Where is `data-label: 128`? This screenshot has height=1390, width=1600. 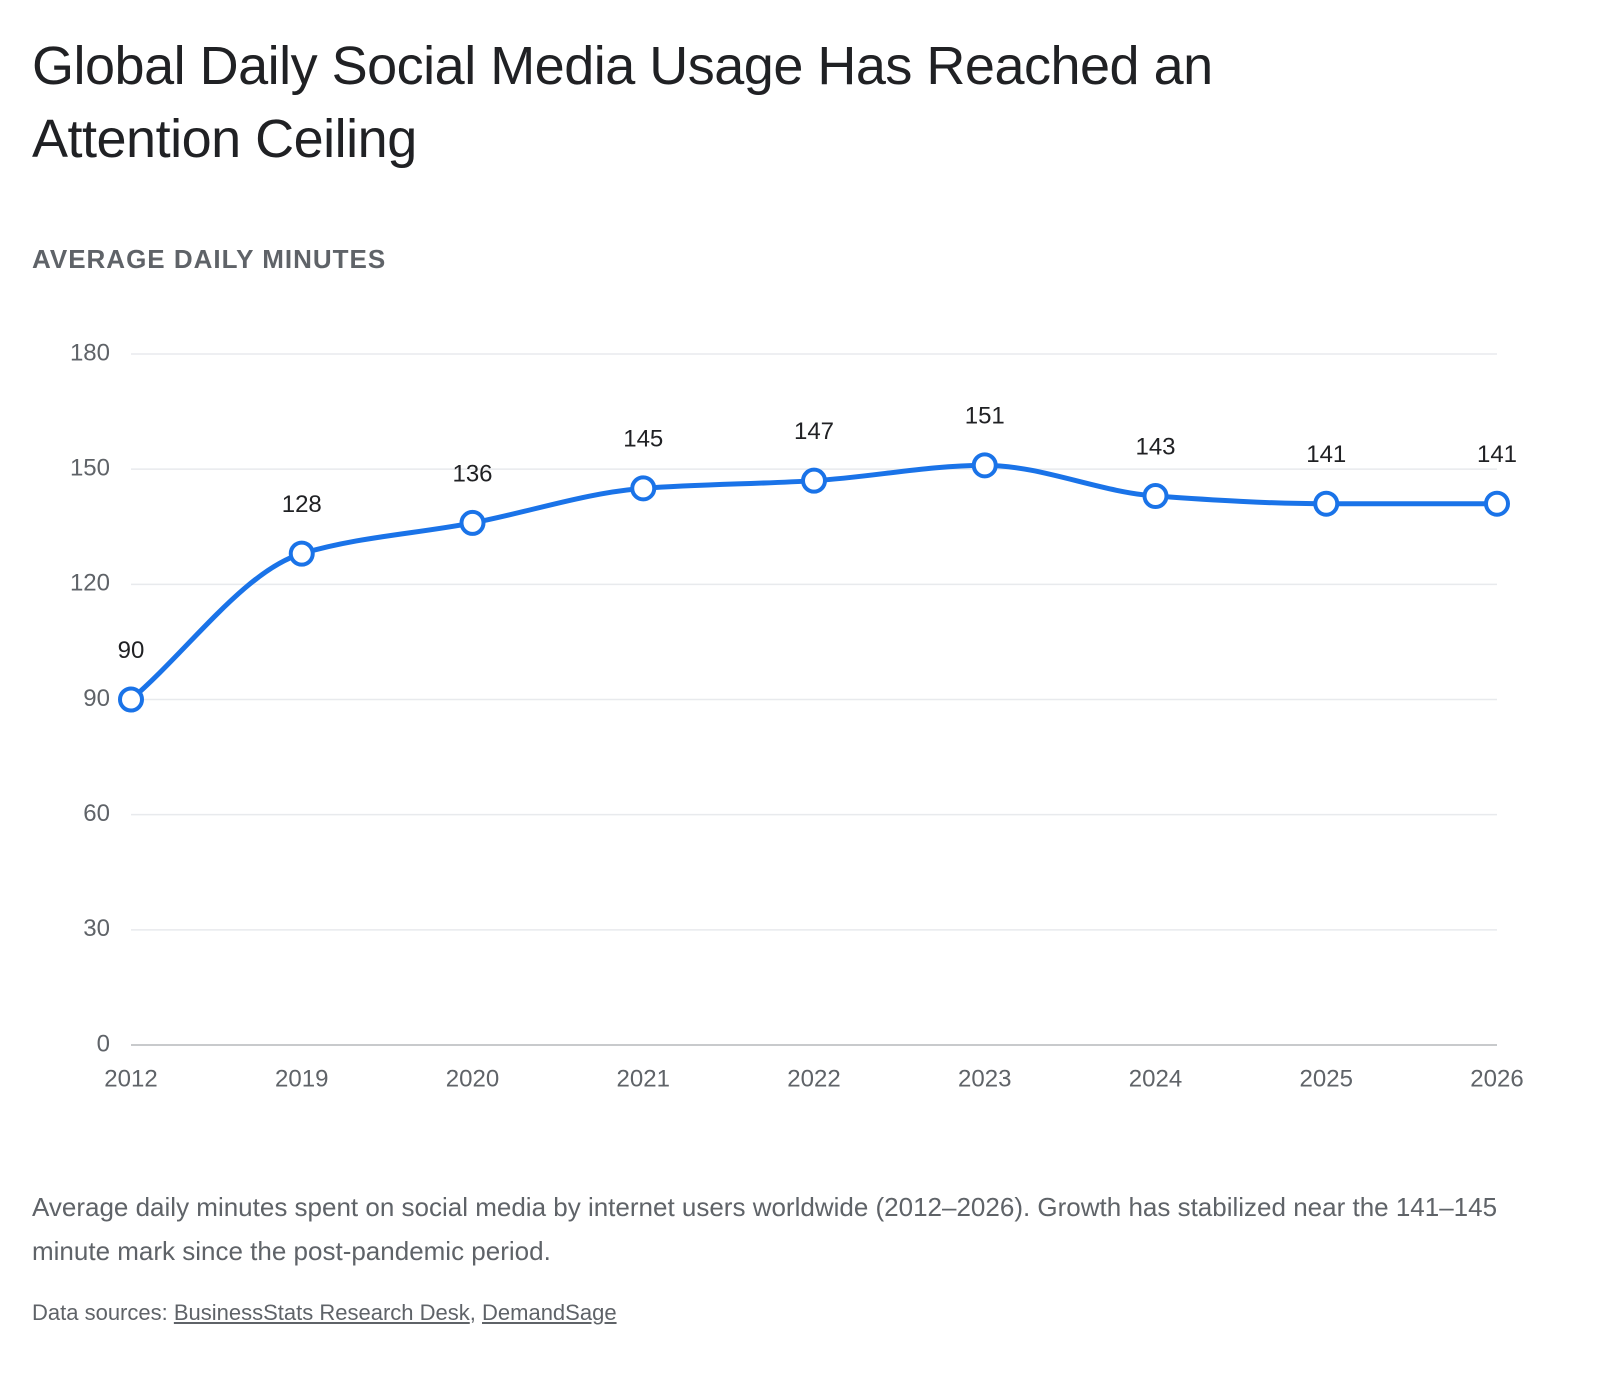 data-label: 128 is located at coordinates (302, 504).